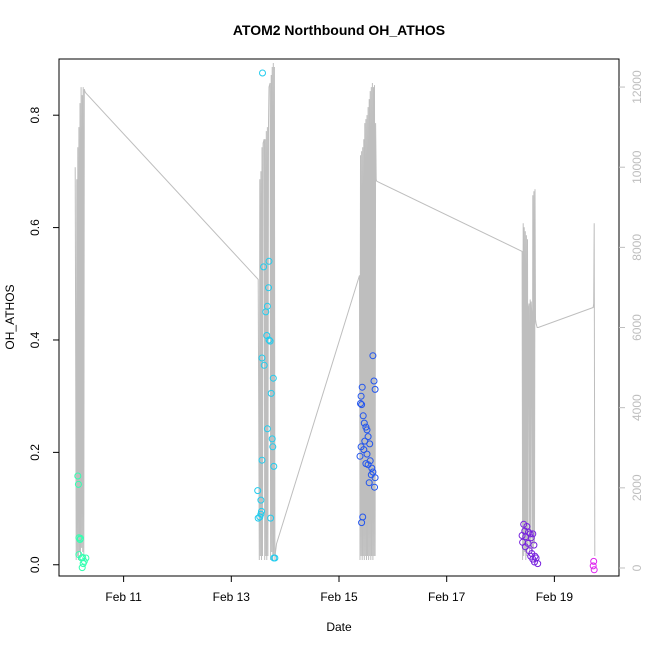 This screenshot has width=650, height=650. I want to click on y-axis-label: OH_ATHOS, so click(10, 316).